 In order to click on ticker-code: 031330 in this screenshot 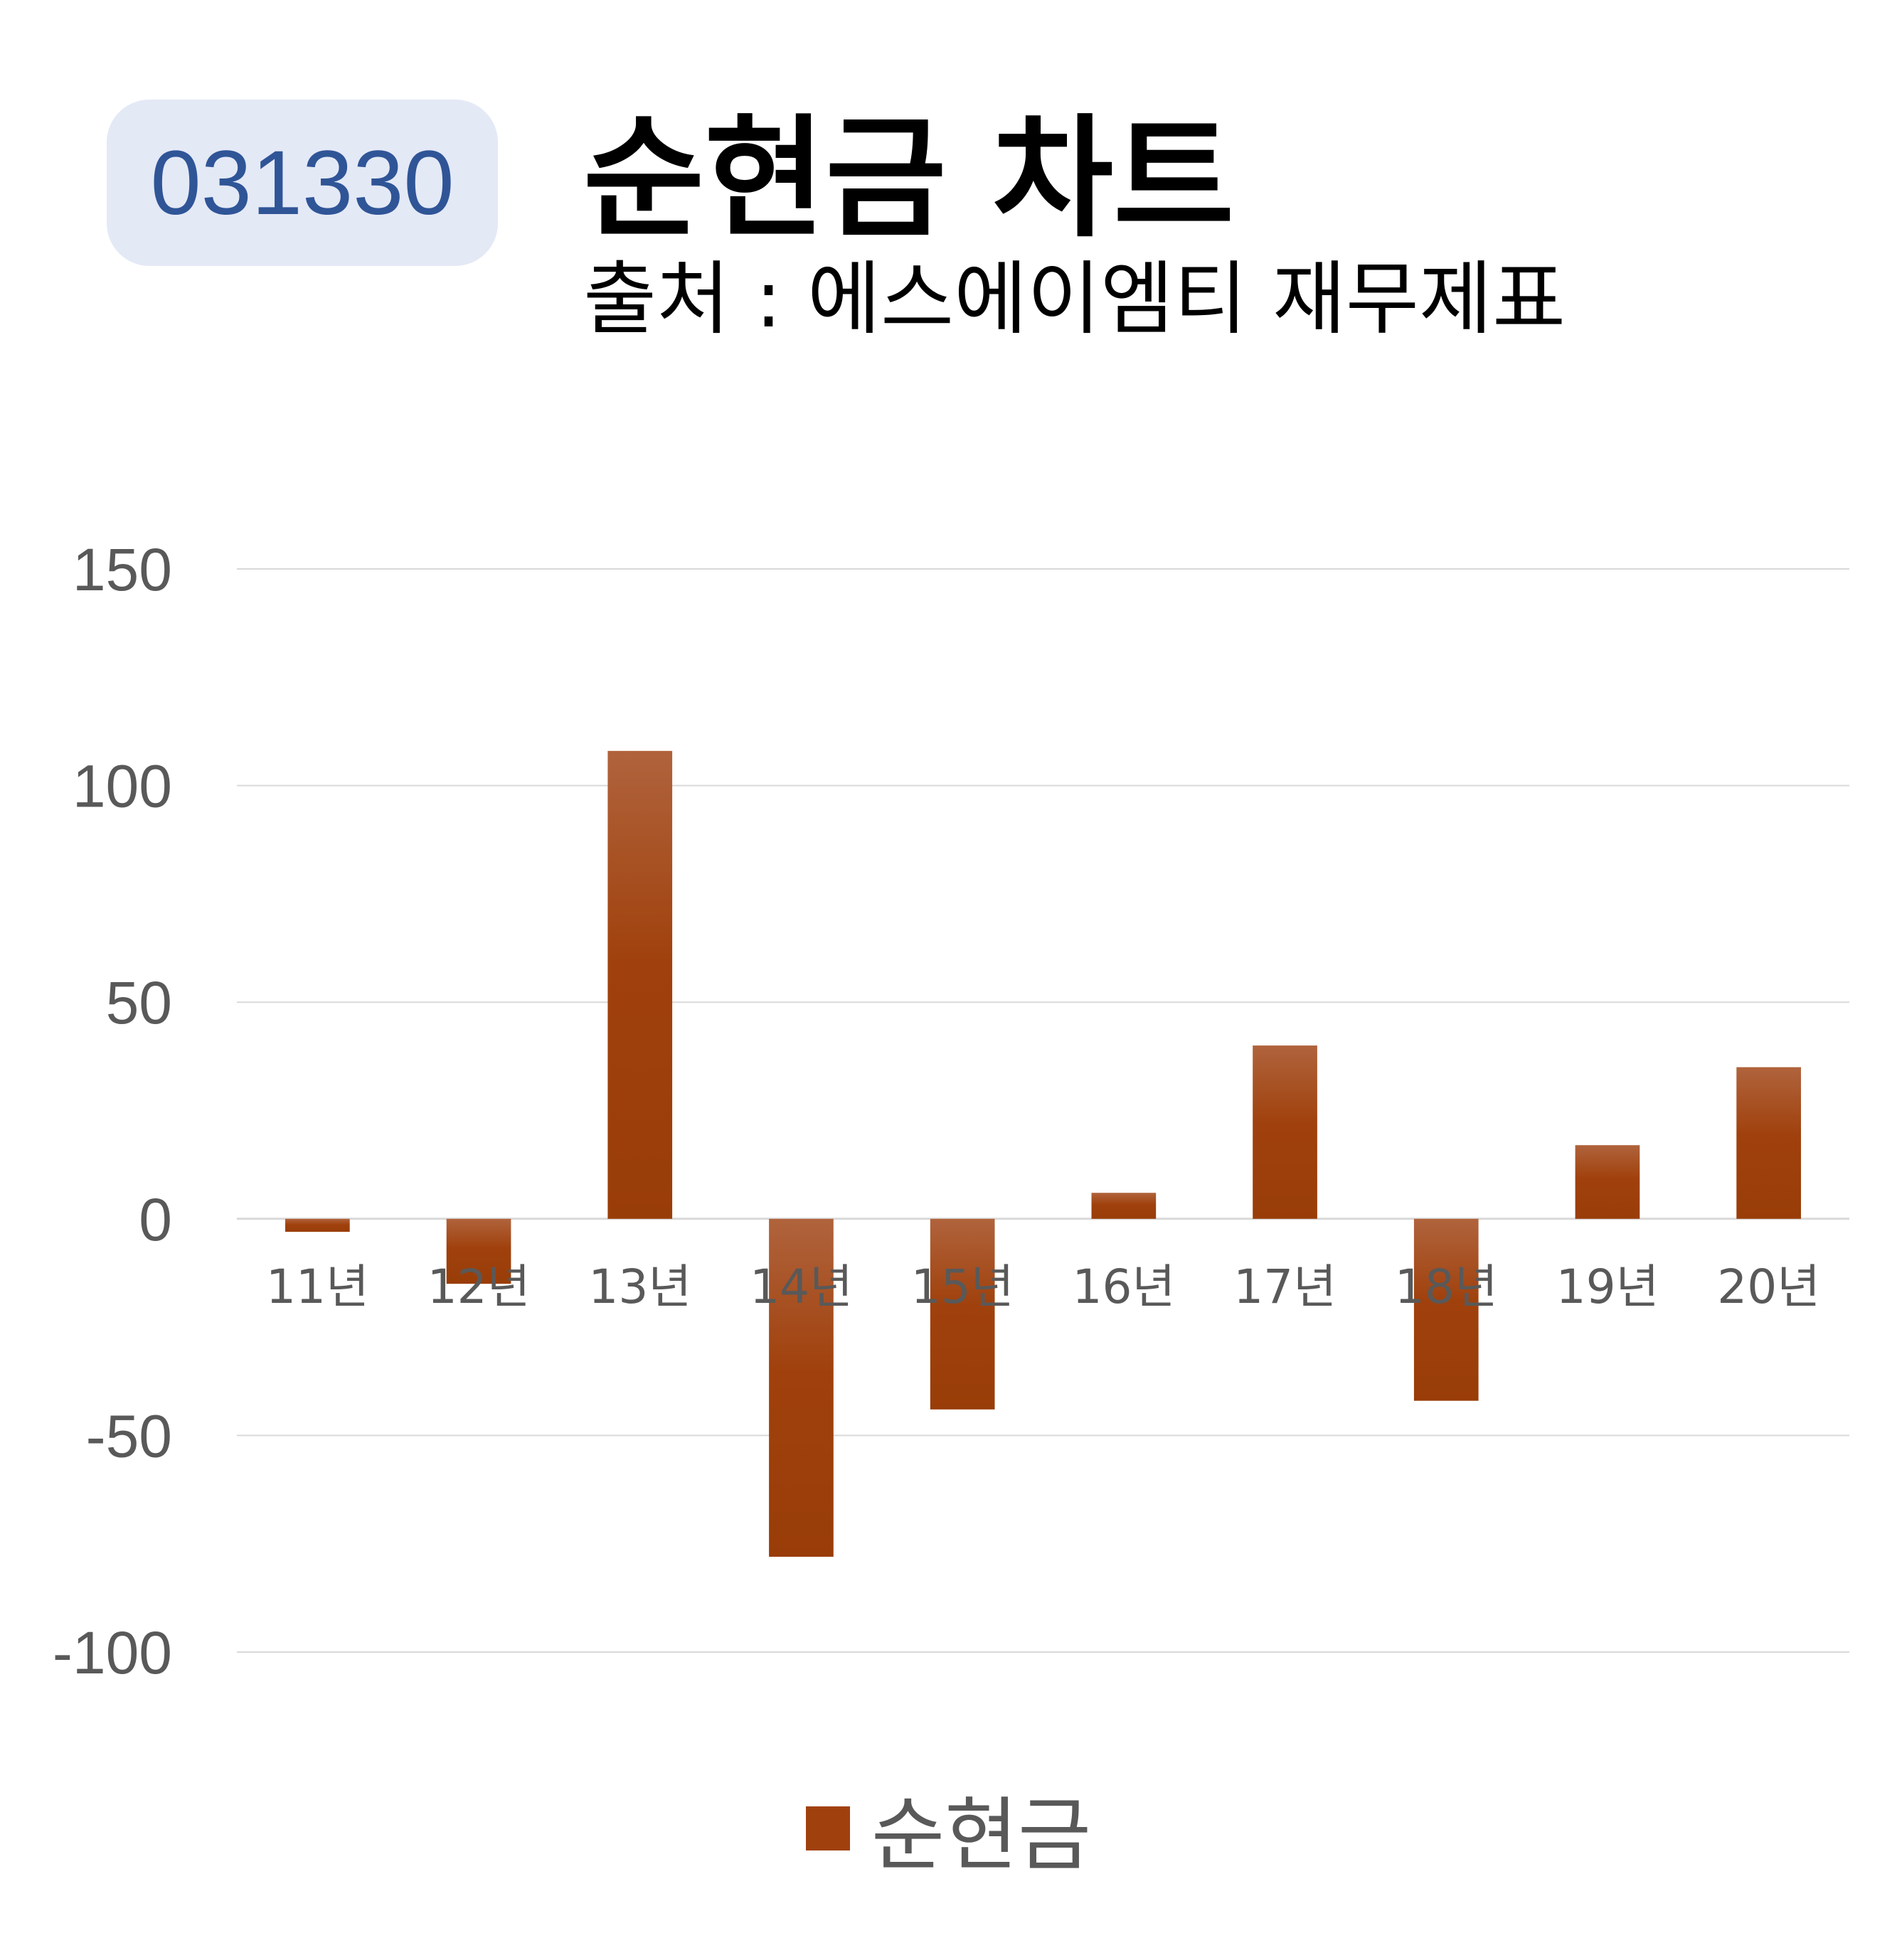, I will do `click(302, 183)`.